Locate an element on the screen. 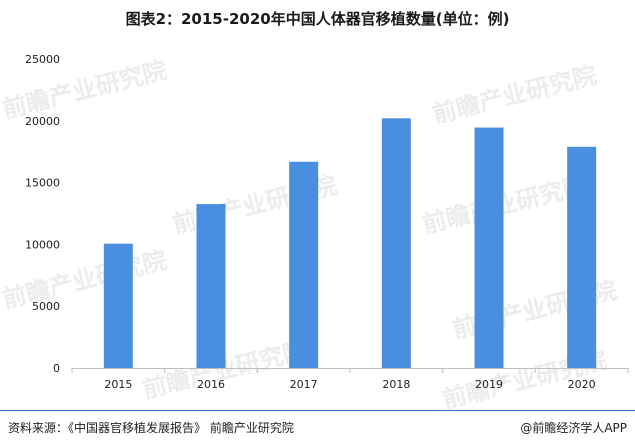 The height and width of the screenshot is (445, 635). y-tick-label: 10000 is located at coordinates (42, 244).